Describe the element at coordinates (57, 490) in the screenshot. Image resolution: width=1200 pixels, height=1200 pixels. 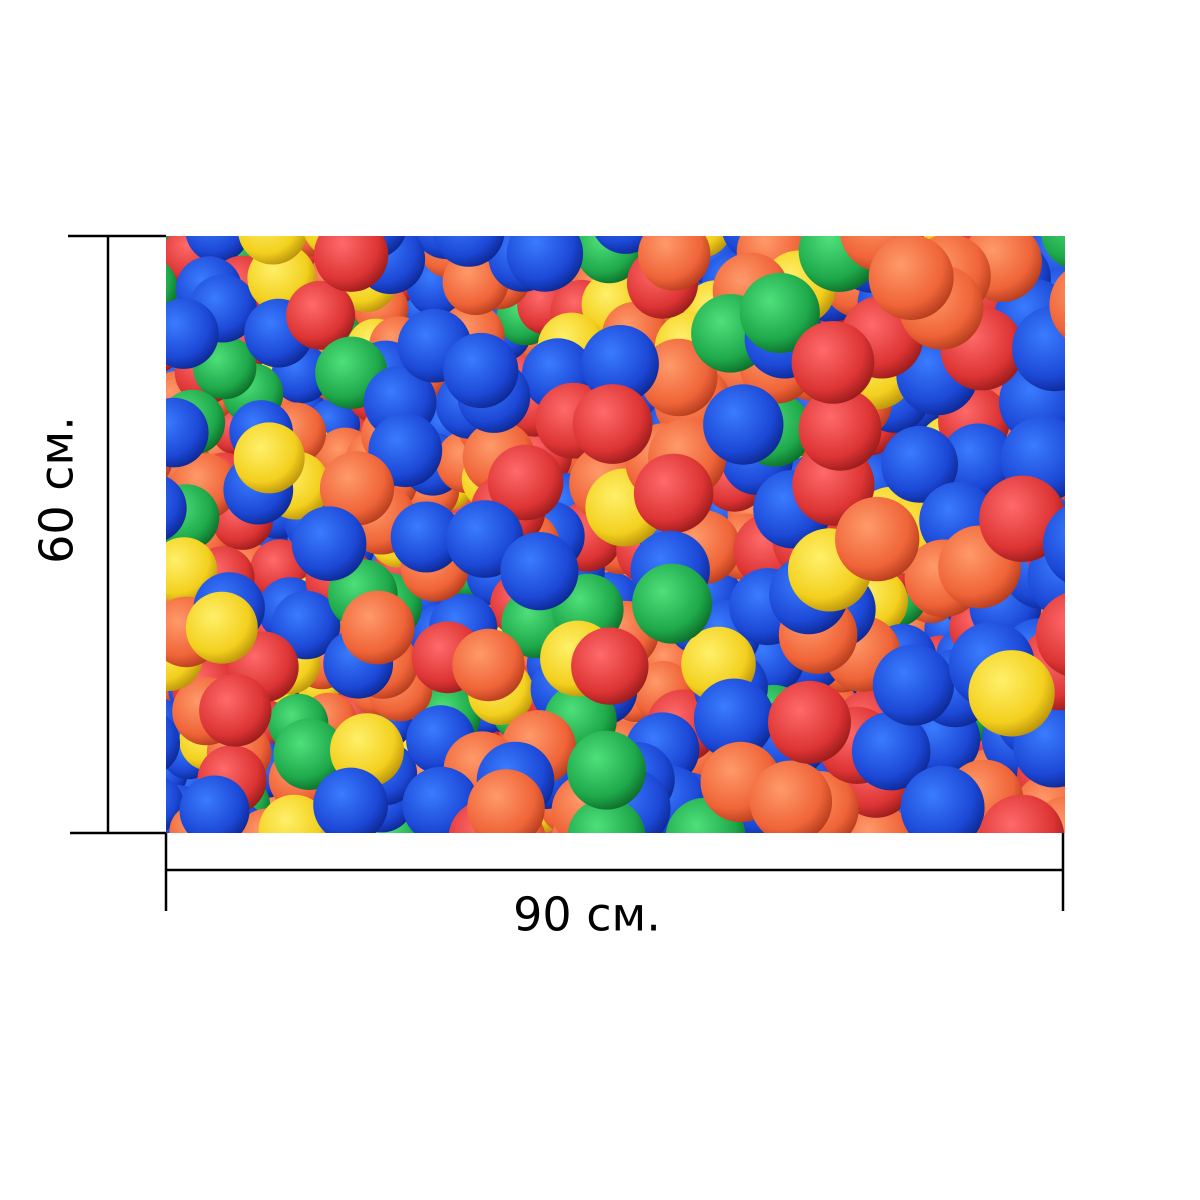
I see `height-label: 60 см.` at that location.